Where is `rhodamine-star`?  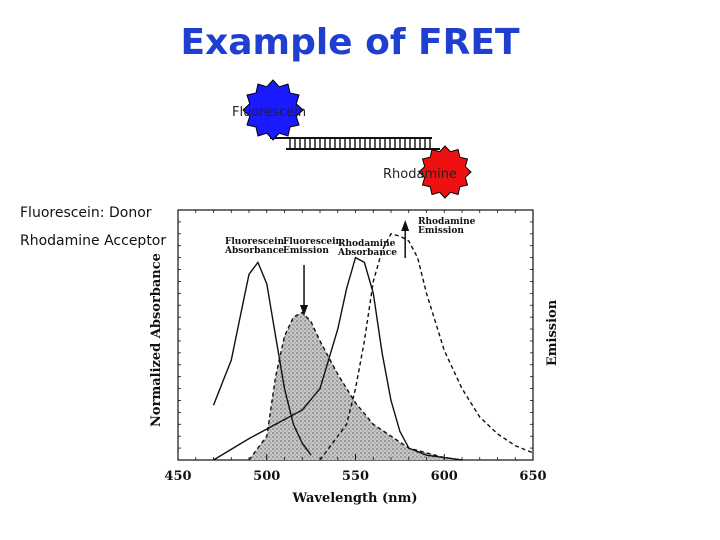
rhodamine-star is located at coordinates (445, 172).